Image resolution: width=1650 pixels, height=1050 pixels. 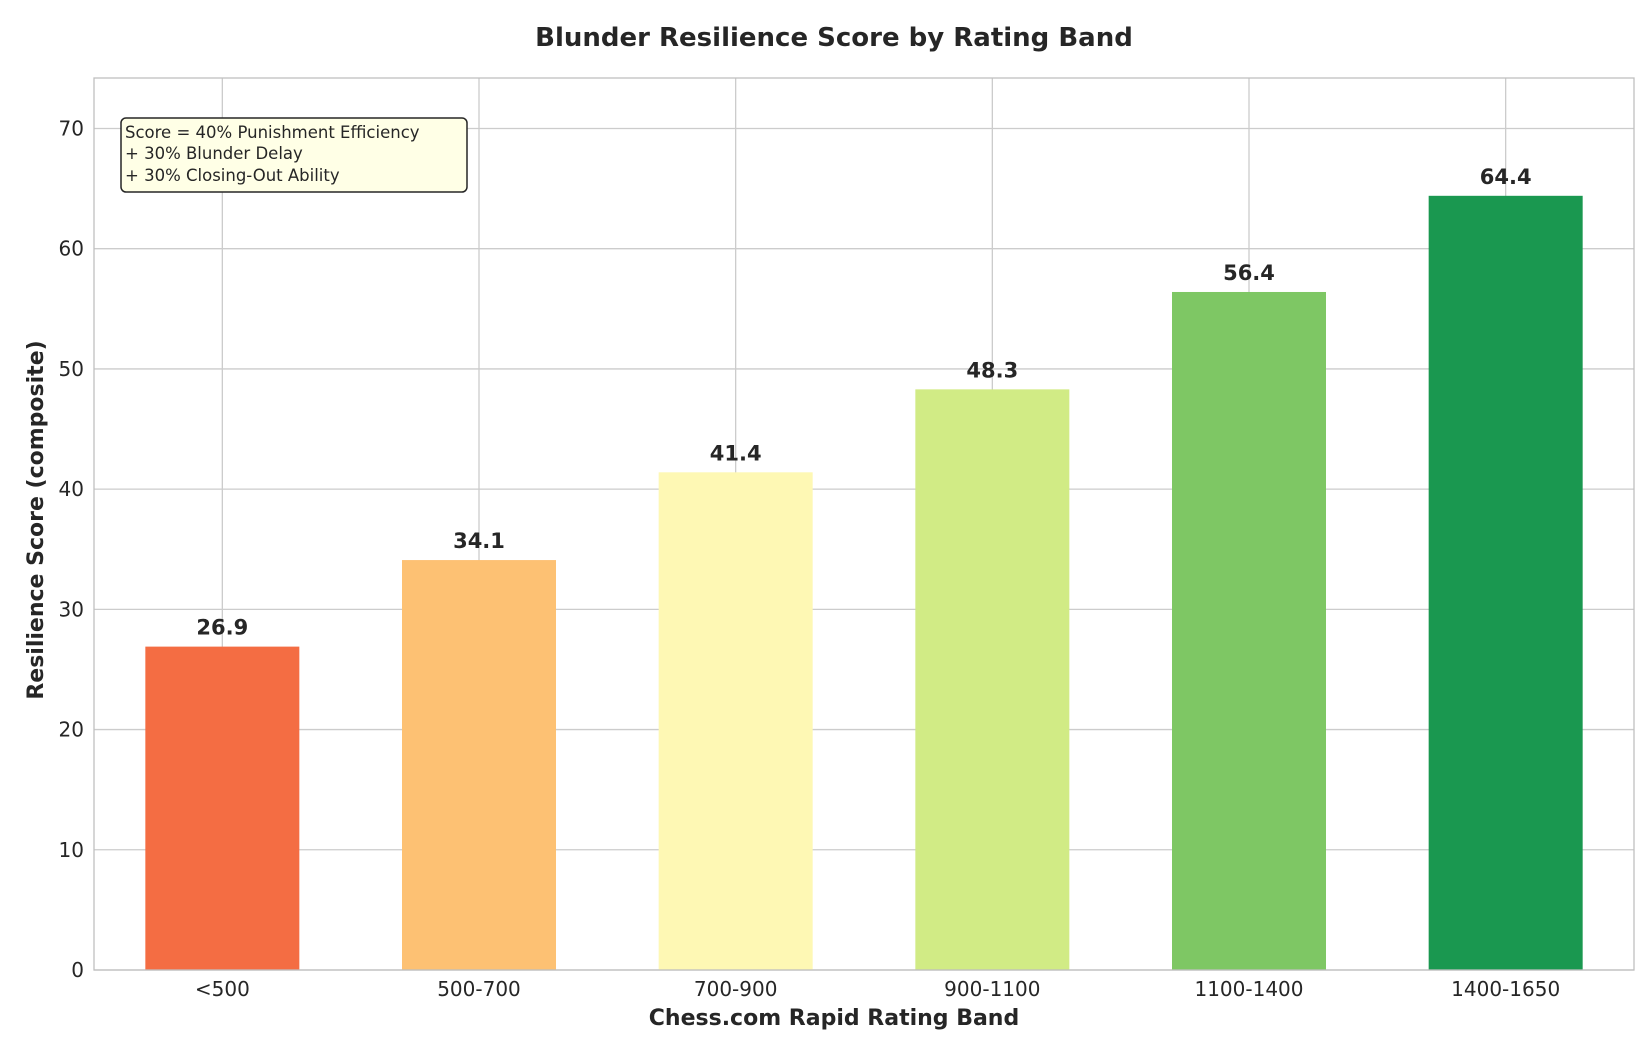 What do you see at coordinates (272, 132) in the screenshot?
I see `annotation-line-1: Score = 40% Punishment Efficiency` at bounding box center [272, 132].